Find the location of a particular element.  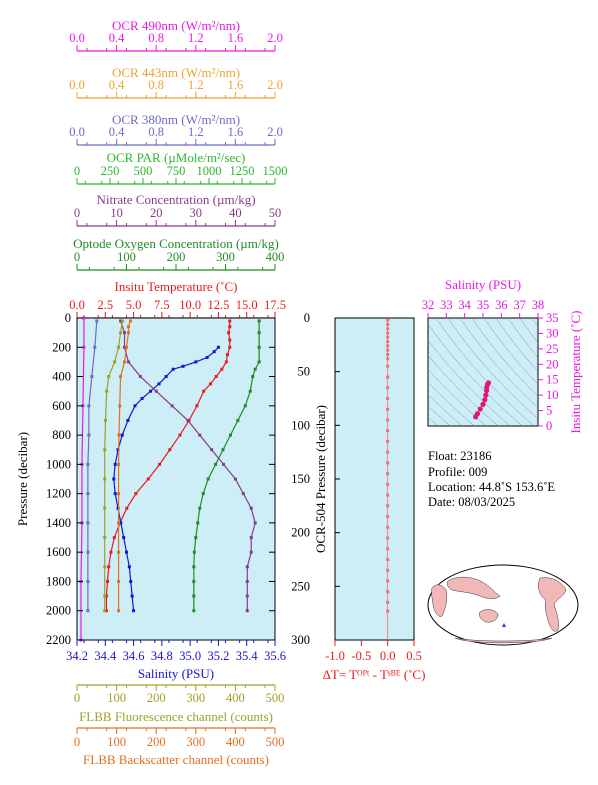

pressure-tick-label: 2200 is located at coordinates (58, 640).